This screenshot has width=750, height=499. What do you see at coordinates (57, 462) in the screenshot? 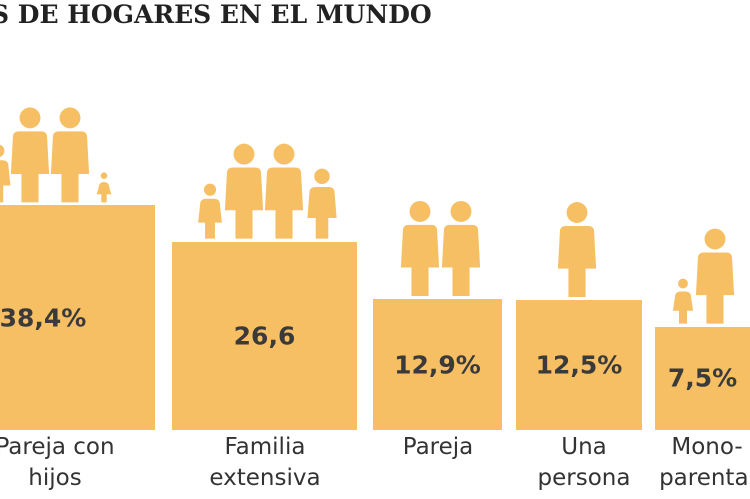
I see `x-tick-label: Pareja con hijos` at bounding box center [57, 462].